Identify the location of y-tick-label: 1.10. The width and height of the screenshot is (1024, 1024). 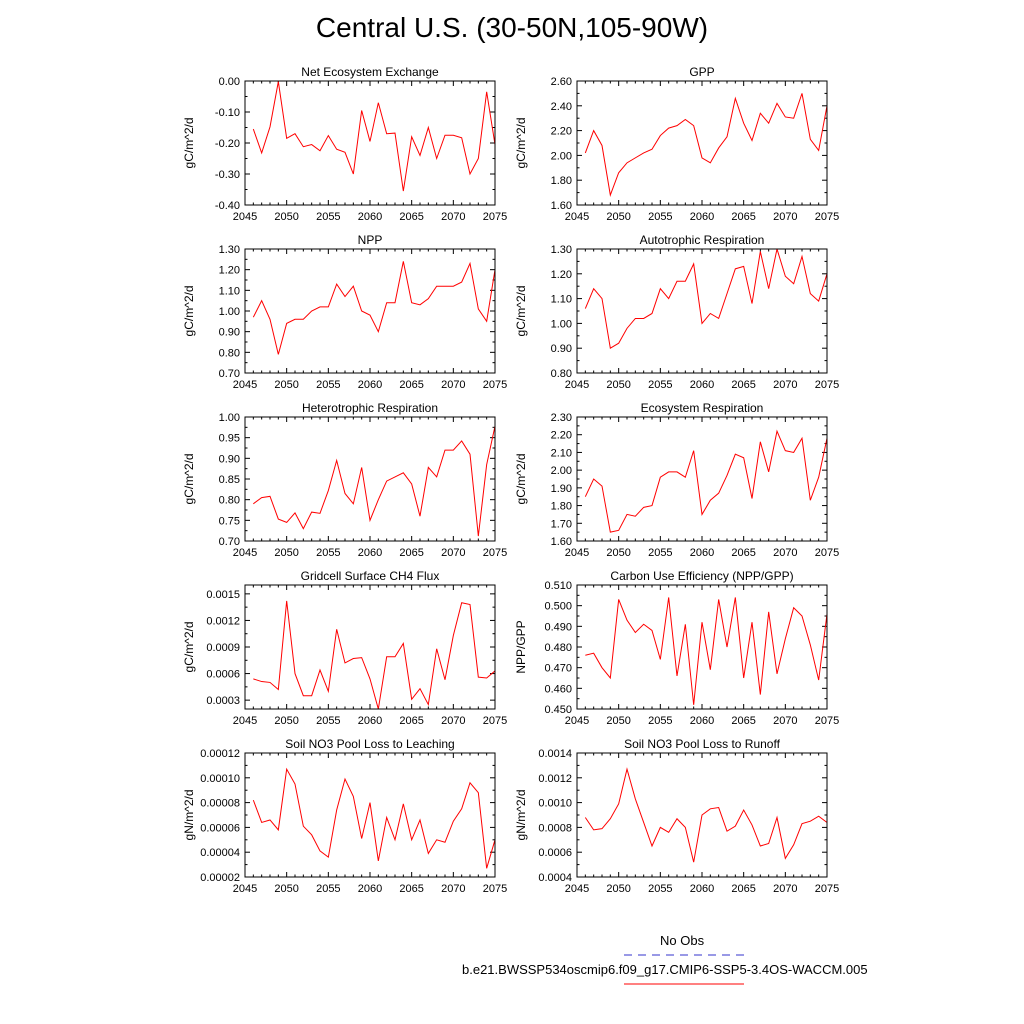
(229, 291).